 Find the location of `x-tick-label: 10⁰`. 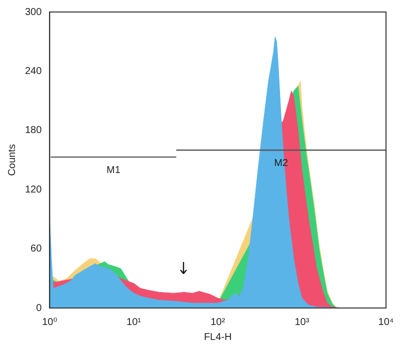

x-tick-label: 10⁰ is located at coordinates (50, 322).